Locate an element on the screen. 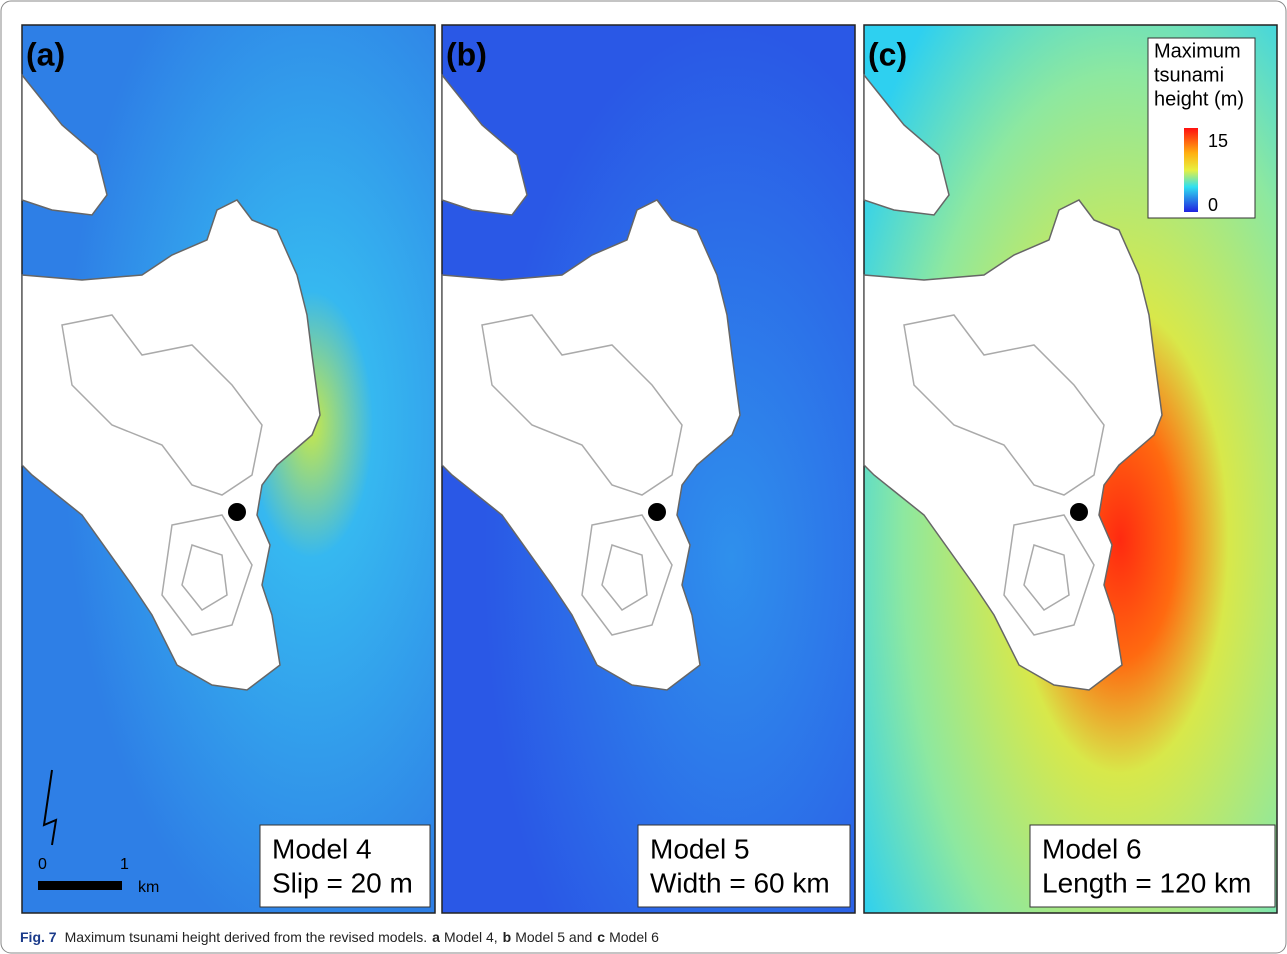 This screenshot has width=1287, height=954. panel-label: (b) is located at coordinates (466, 54).